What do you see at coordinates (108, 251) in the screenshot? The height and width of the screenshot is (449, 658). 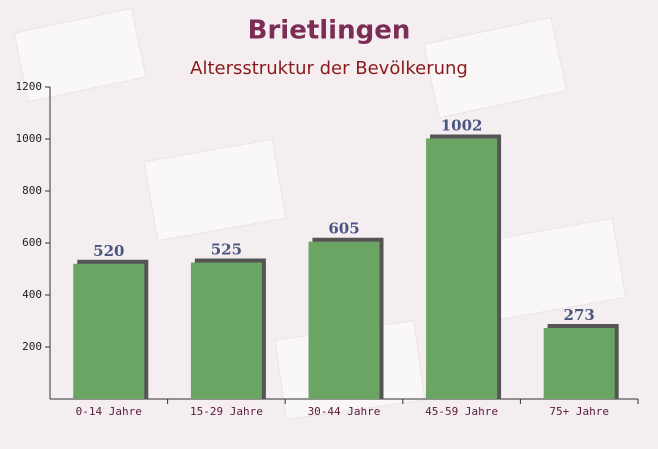 I see `value-label: 520` at bounding box center [108, 251].